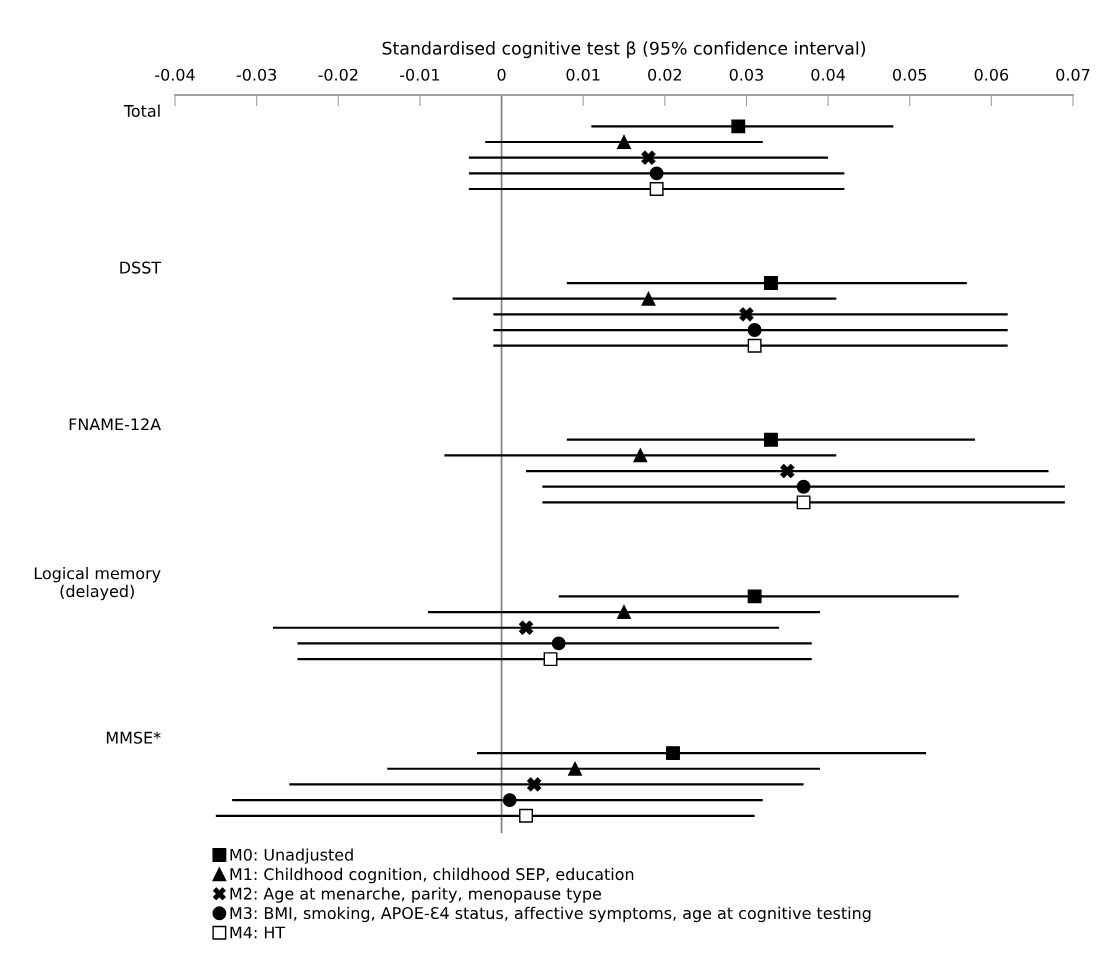 The height and width of the screenshot is (974, 1113). What do you see at coordinates (97, 583) in the screenshot?
I see `y-tick-label: Logical memory (delayed)` at bounding box center [97, 583].